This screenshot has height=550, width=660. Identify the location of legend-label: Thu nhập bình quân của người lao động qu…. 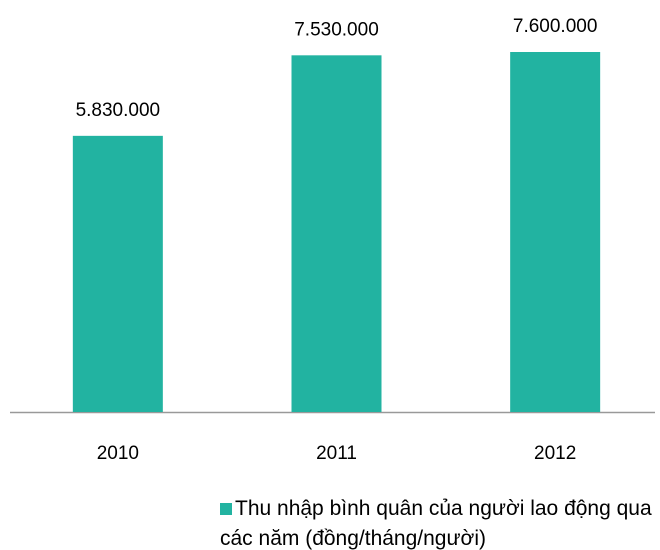
(436, 523).